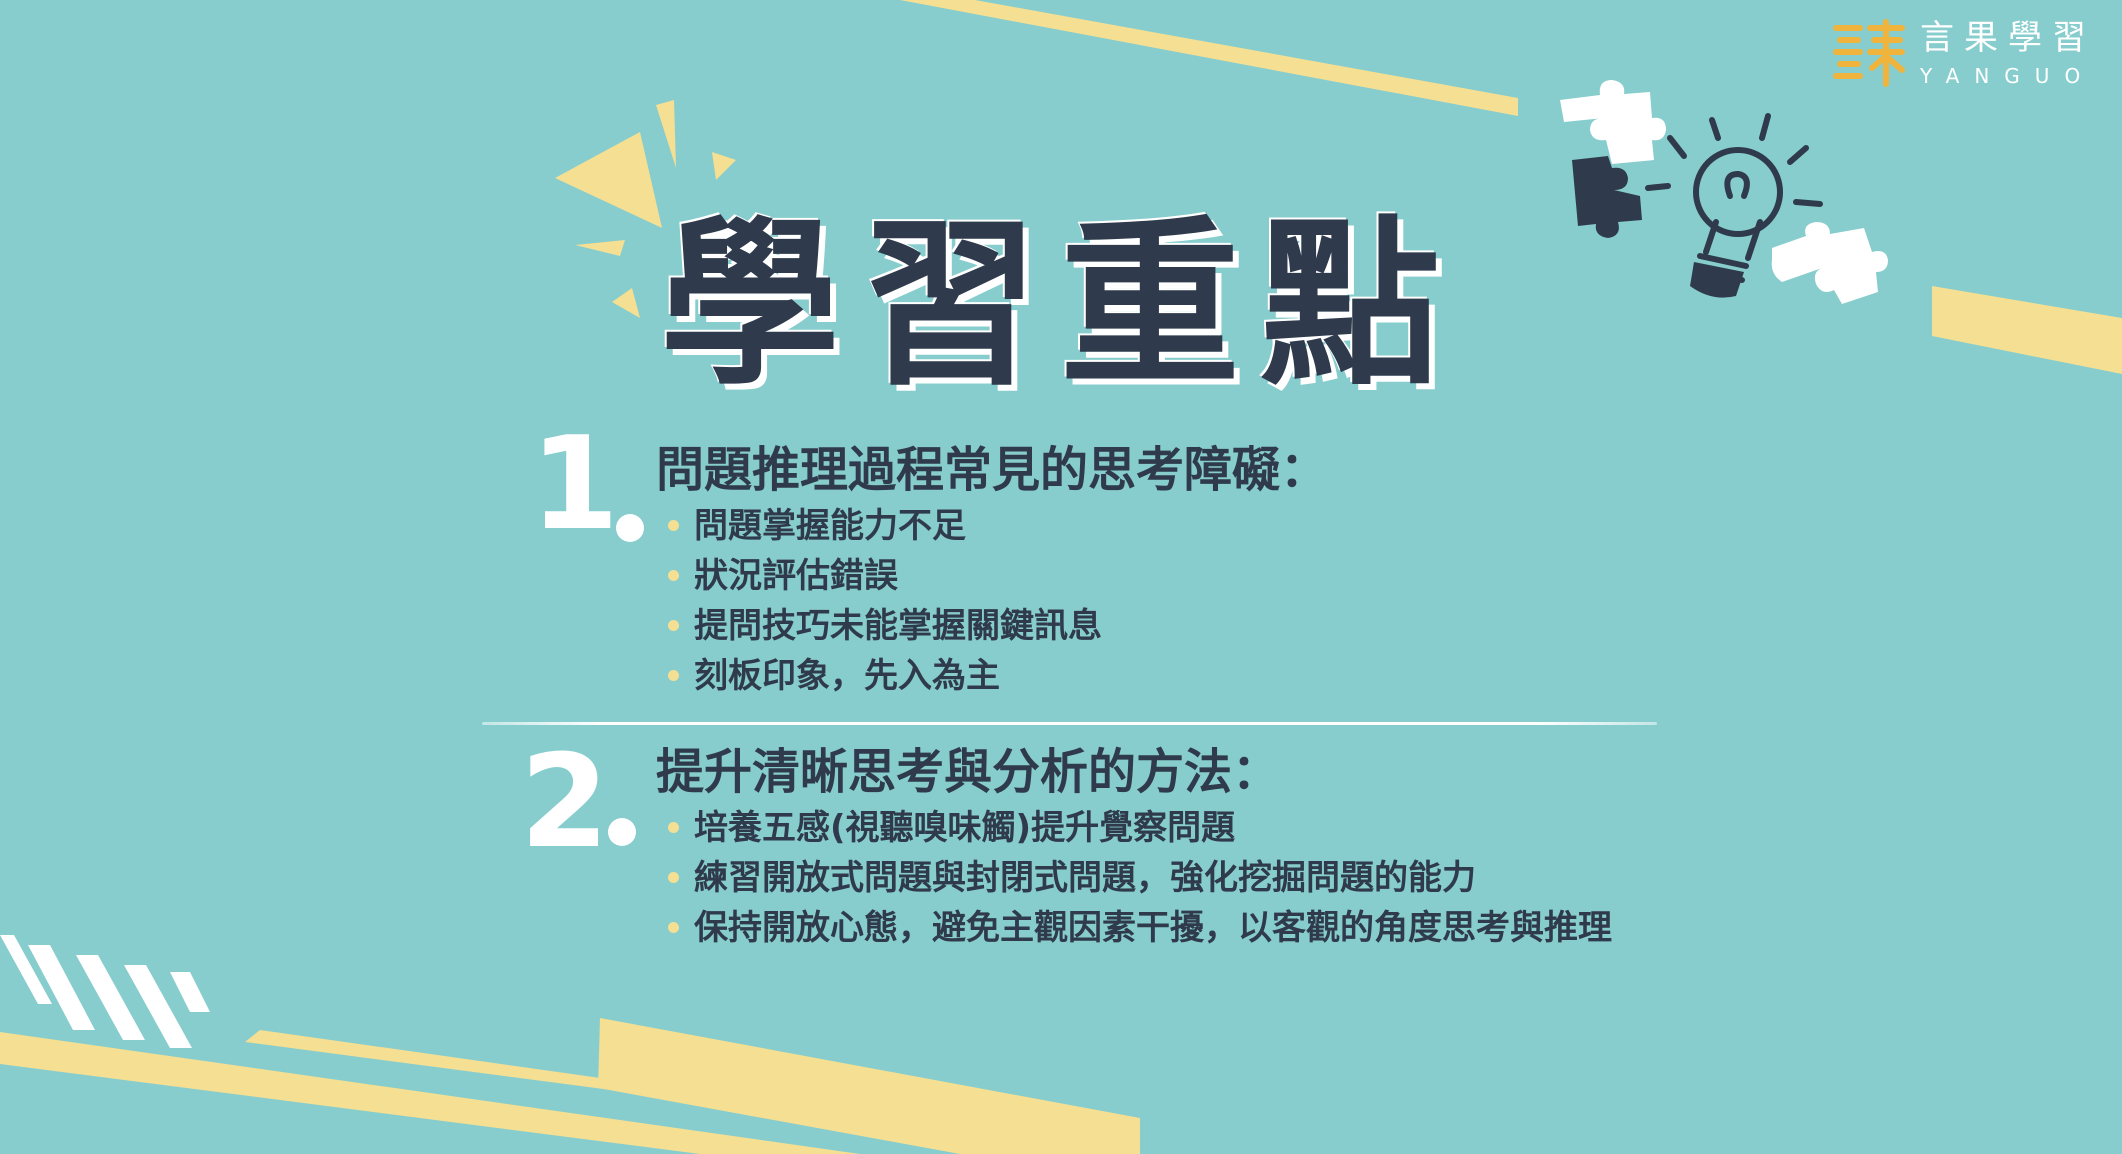  What do you see at coordinates (885, 676) in the screenshot?
I see `list-item: 刻板印象，先入為主` at bounding box center [885, 676].